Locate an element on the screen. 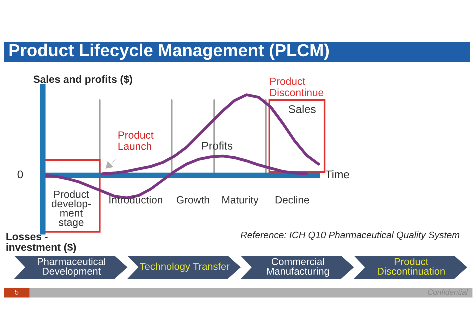  text: Losses - investment ($) is located at coordinates (41, 243).